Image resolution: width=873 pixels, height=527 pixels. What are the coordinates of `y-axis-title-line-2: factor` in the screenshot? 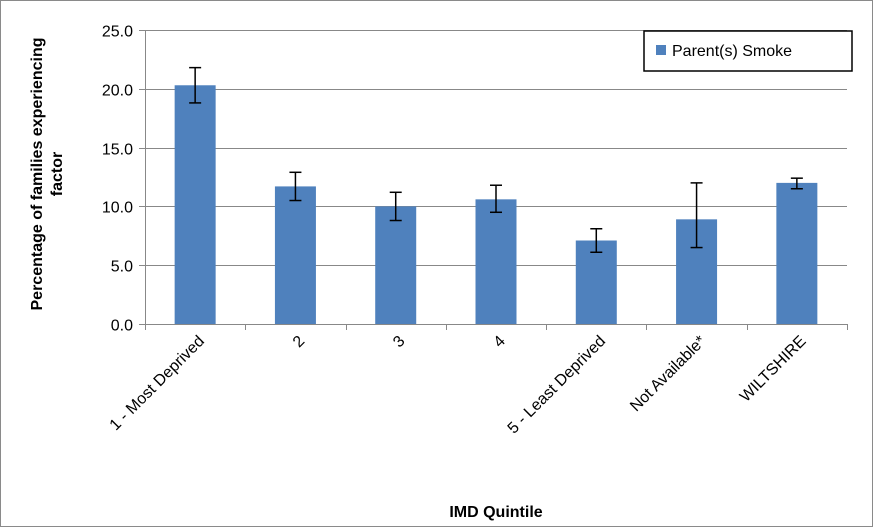 It's located at (57, 174).